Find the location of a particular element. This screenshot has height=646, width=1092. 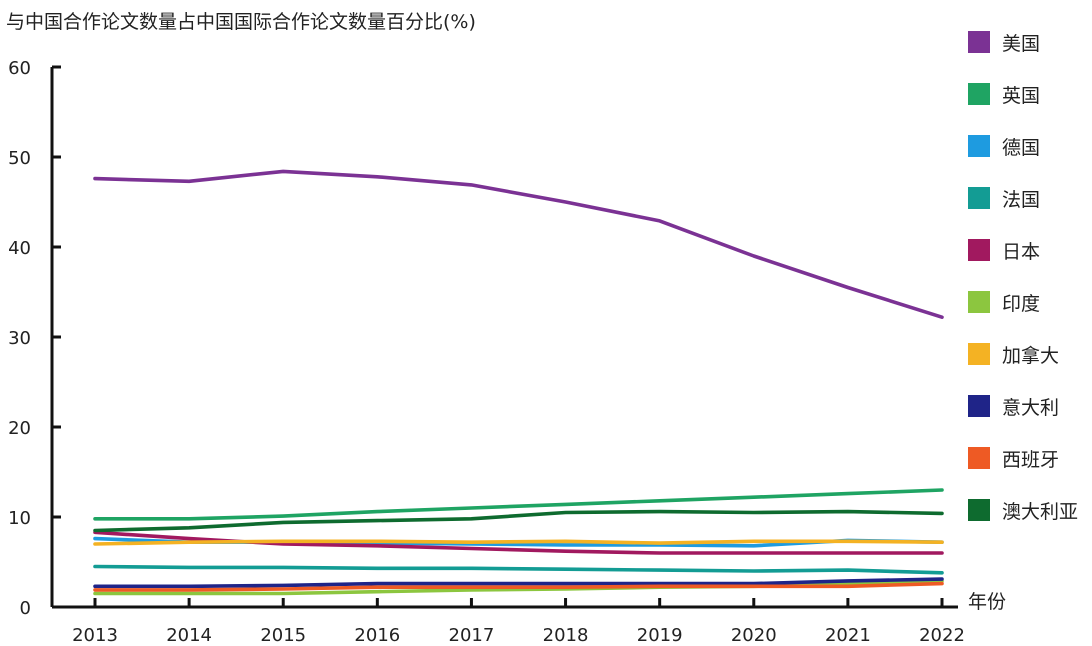

legend-label: 德国 is located at coordinates (1021, 147).